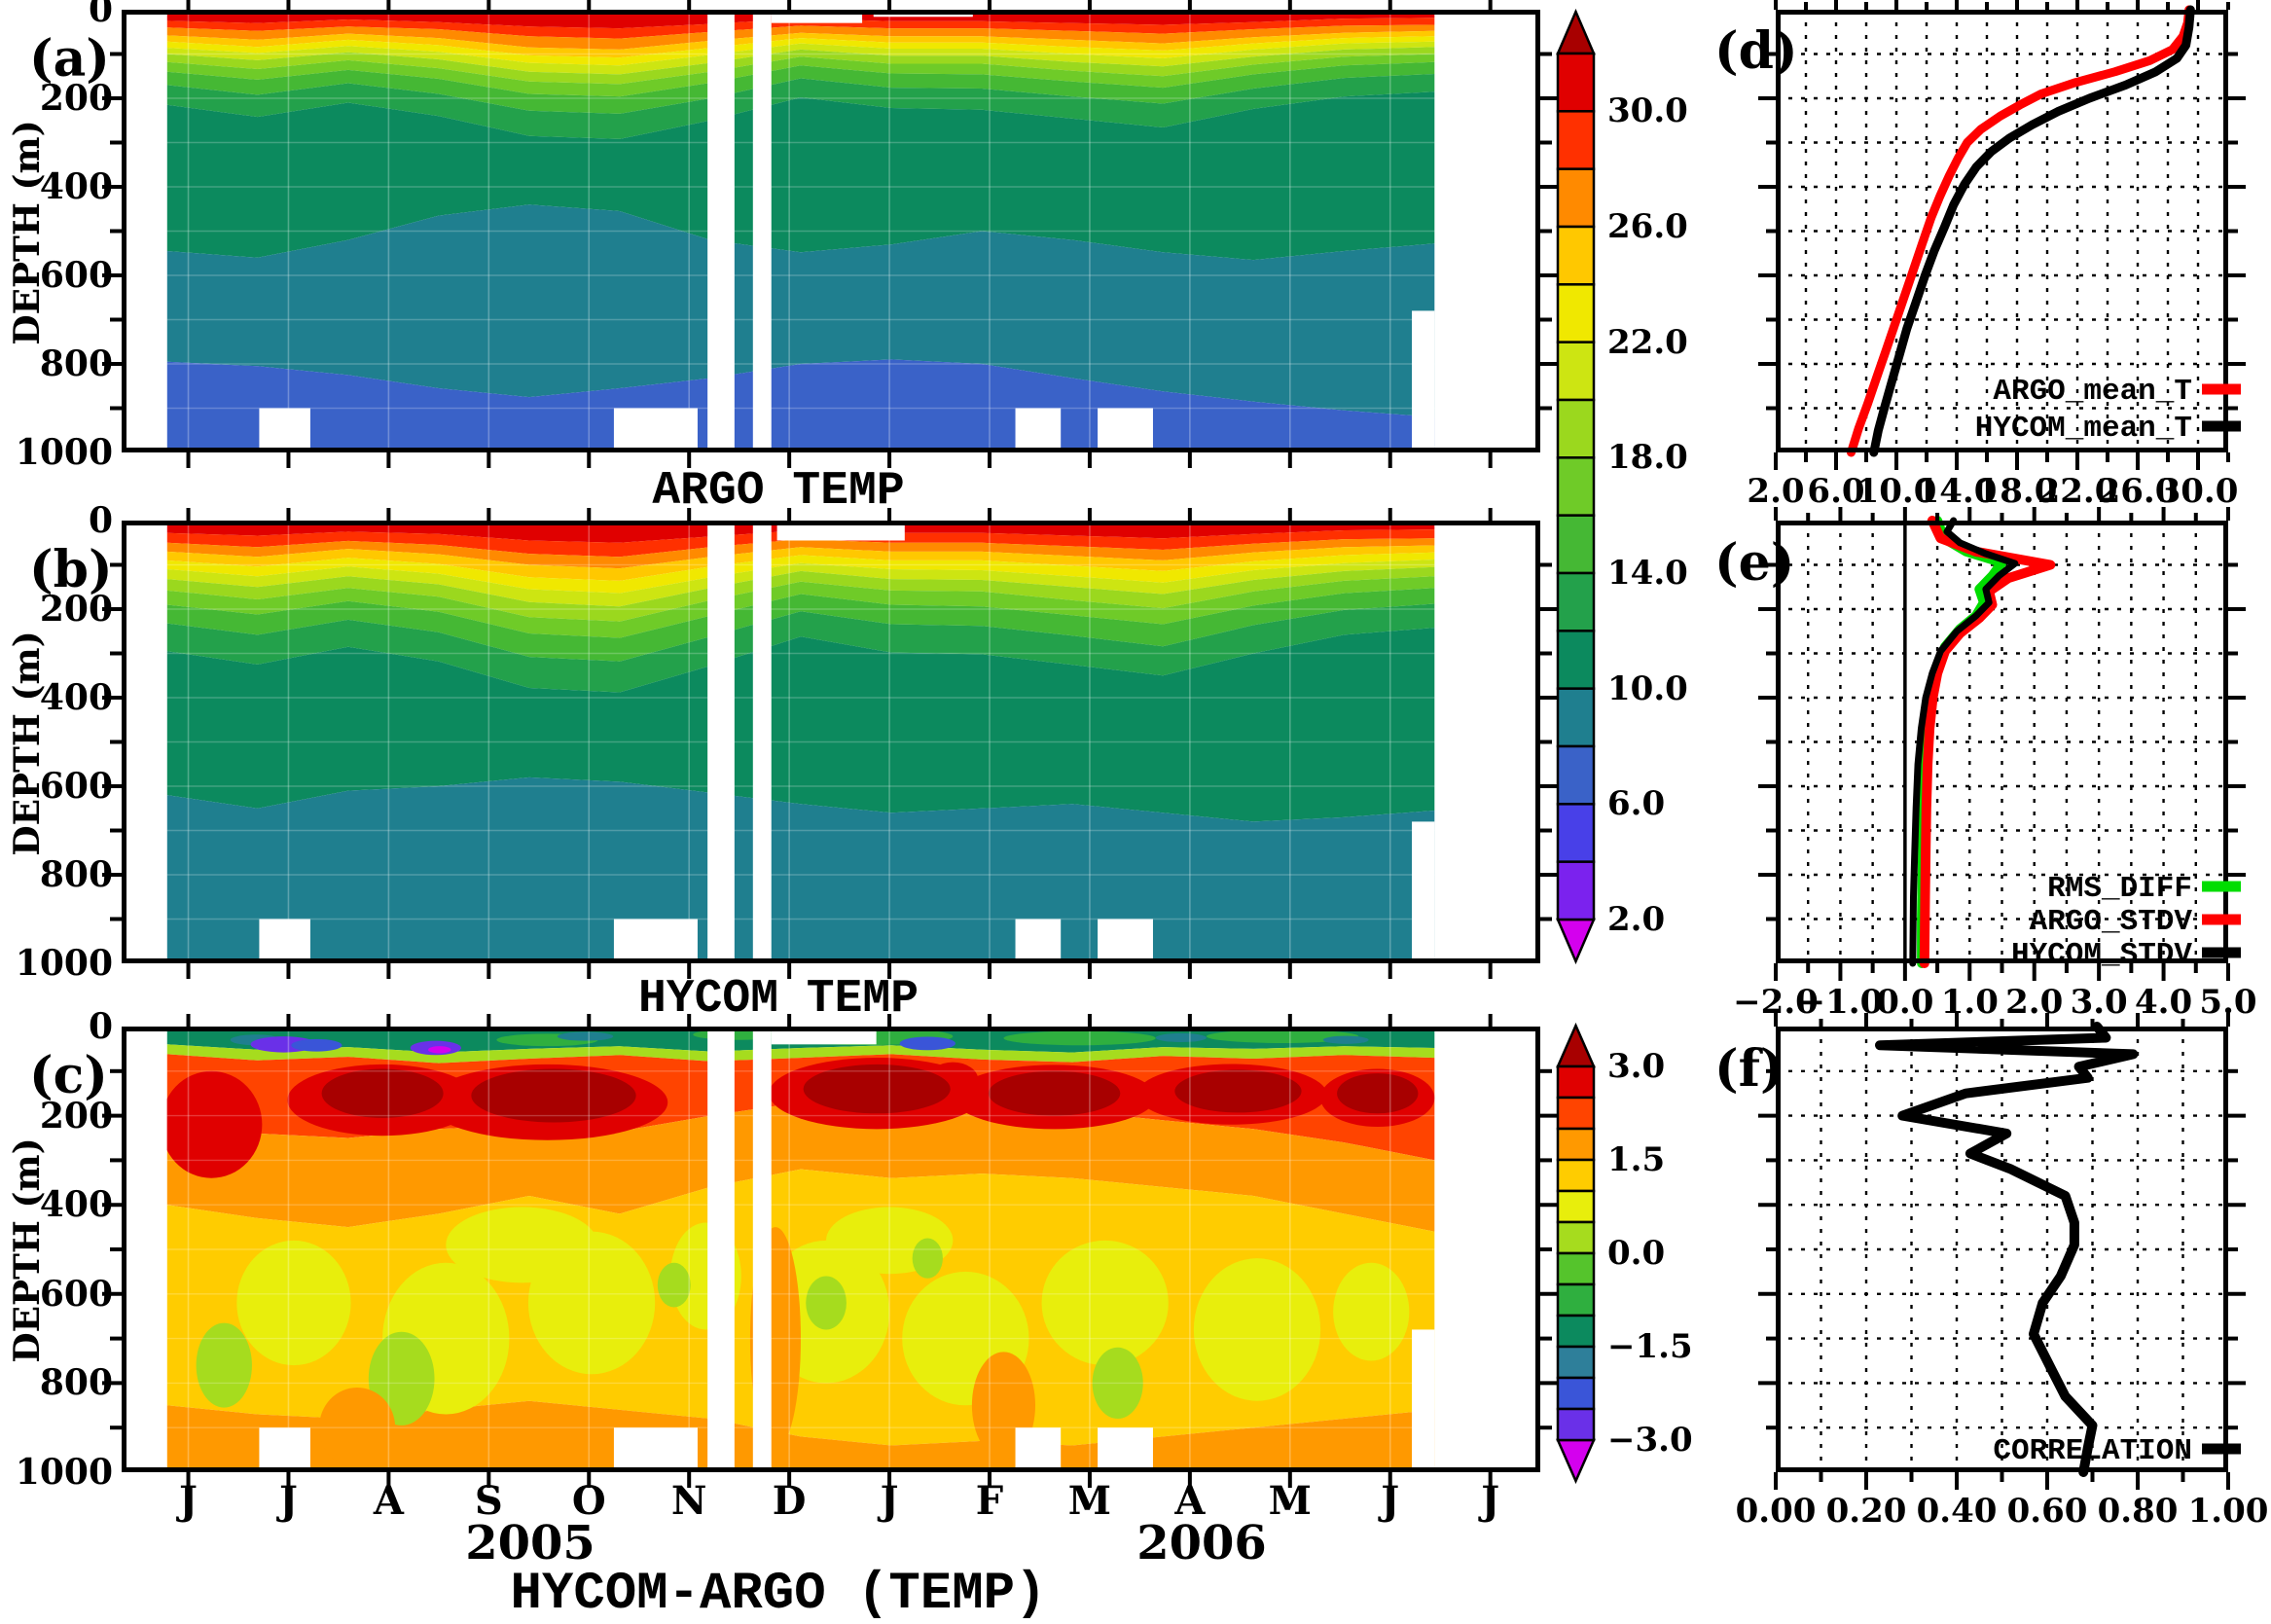 Image resolution: width=2271 pixels, height=1624 pixels. Describe the element at coordinates (1776, 1511) in the screenshot. I see `xtick-f-0: 0.00` at that location.